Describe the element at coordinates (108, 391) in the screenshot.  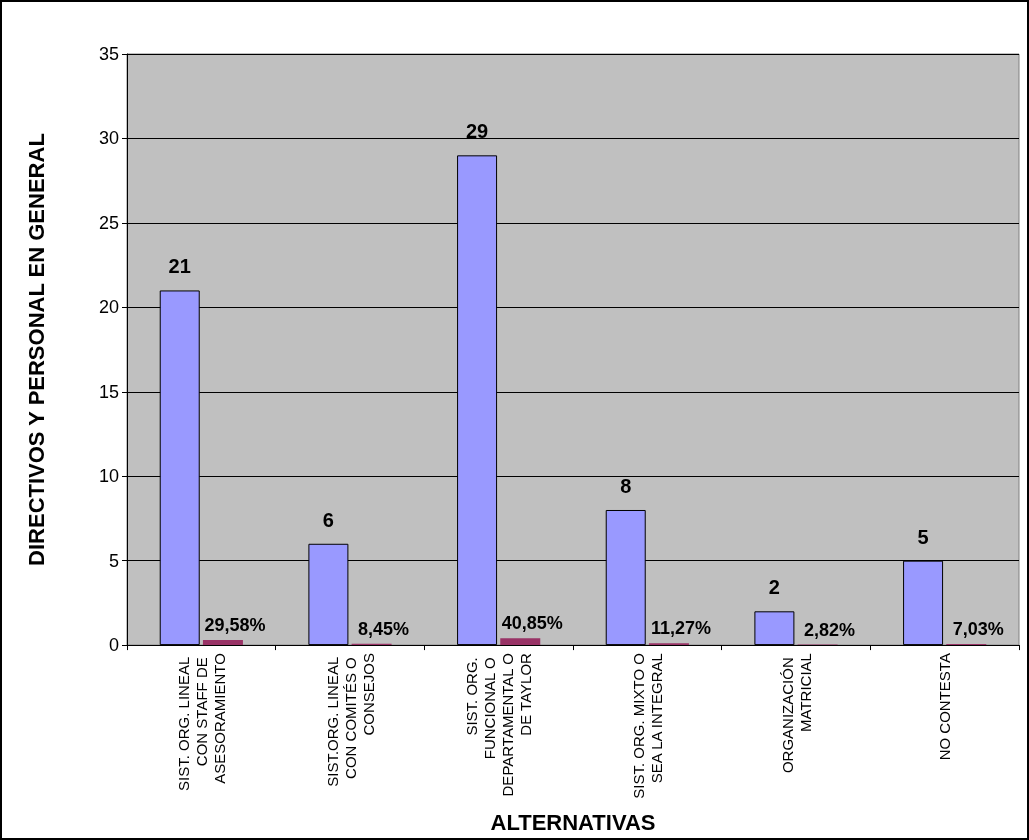
I see `y-tick-label: 15` at that location.